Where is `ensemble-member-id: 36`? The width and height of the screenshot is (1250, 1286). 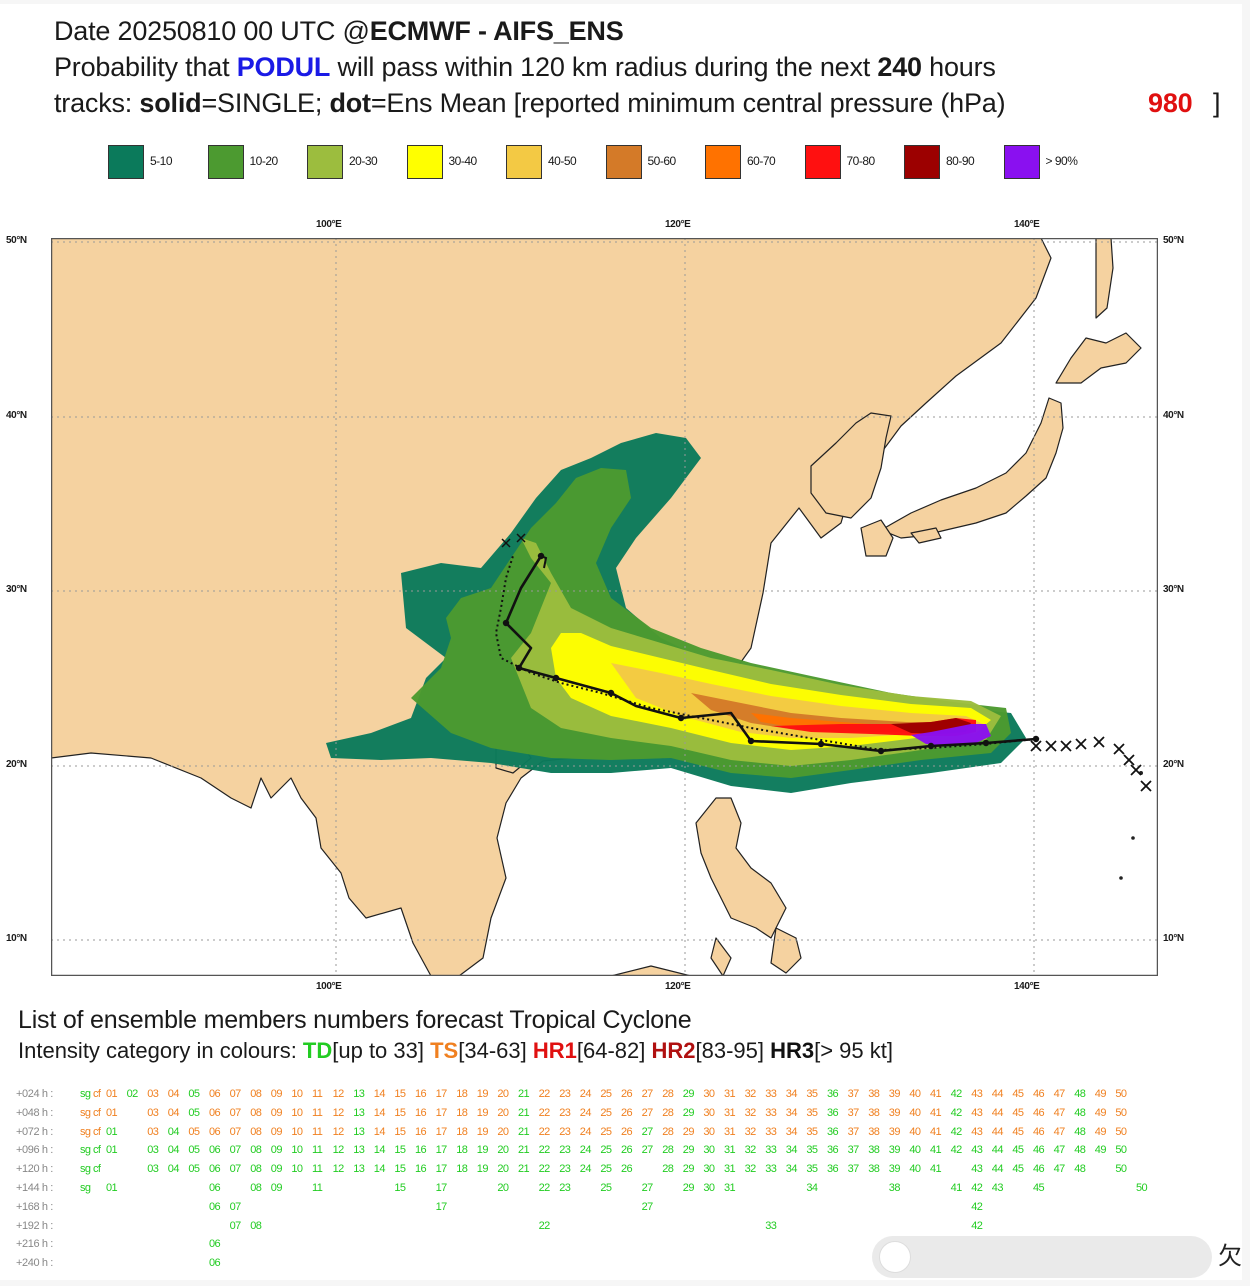 ensemble-member-id: 36 is located at coordinates (833, 1150).